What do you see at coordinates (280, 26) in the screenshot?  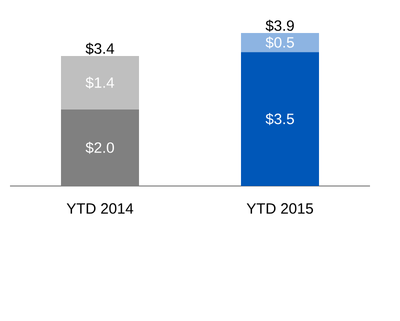 I see `total-label: $3.9` at bounding box center [280, 26].